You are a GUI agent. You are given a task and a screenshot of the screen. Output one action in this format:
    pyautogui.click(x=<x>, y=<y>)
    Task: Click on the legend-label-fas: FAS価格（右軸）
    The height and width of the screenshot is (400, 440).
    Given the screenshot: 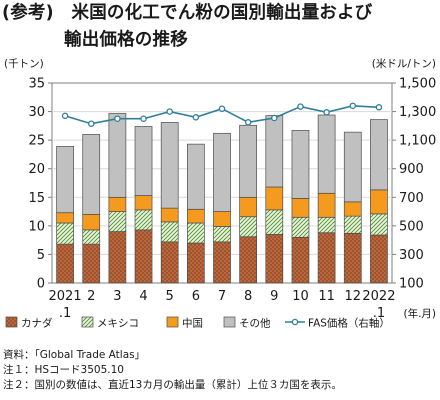 What is the action you would take?
    pyautogui.click(x=349, y=323)
    